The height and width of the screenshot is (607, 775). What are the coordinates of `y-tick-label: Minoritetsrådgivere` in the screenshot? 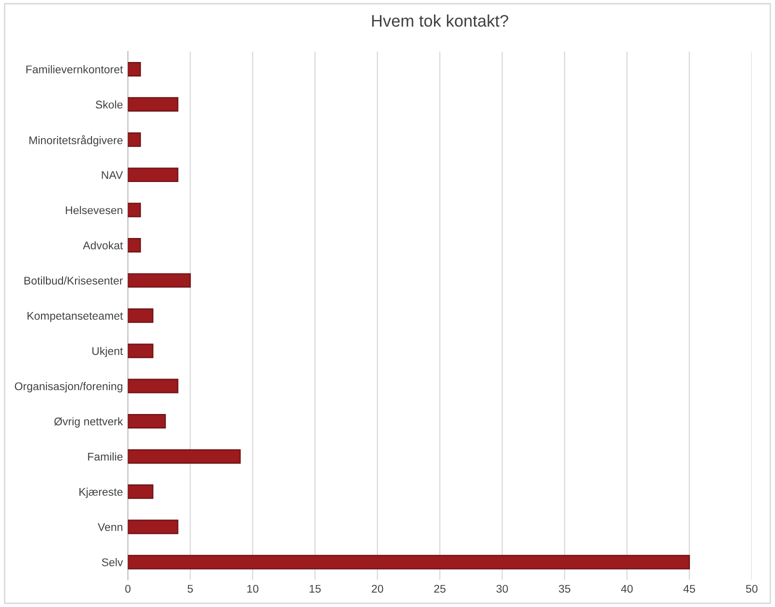 It's located at (76, 140).